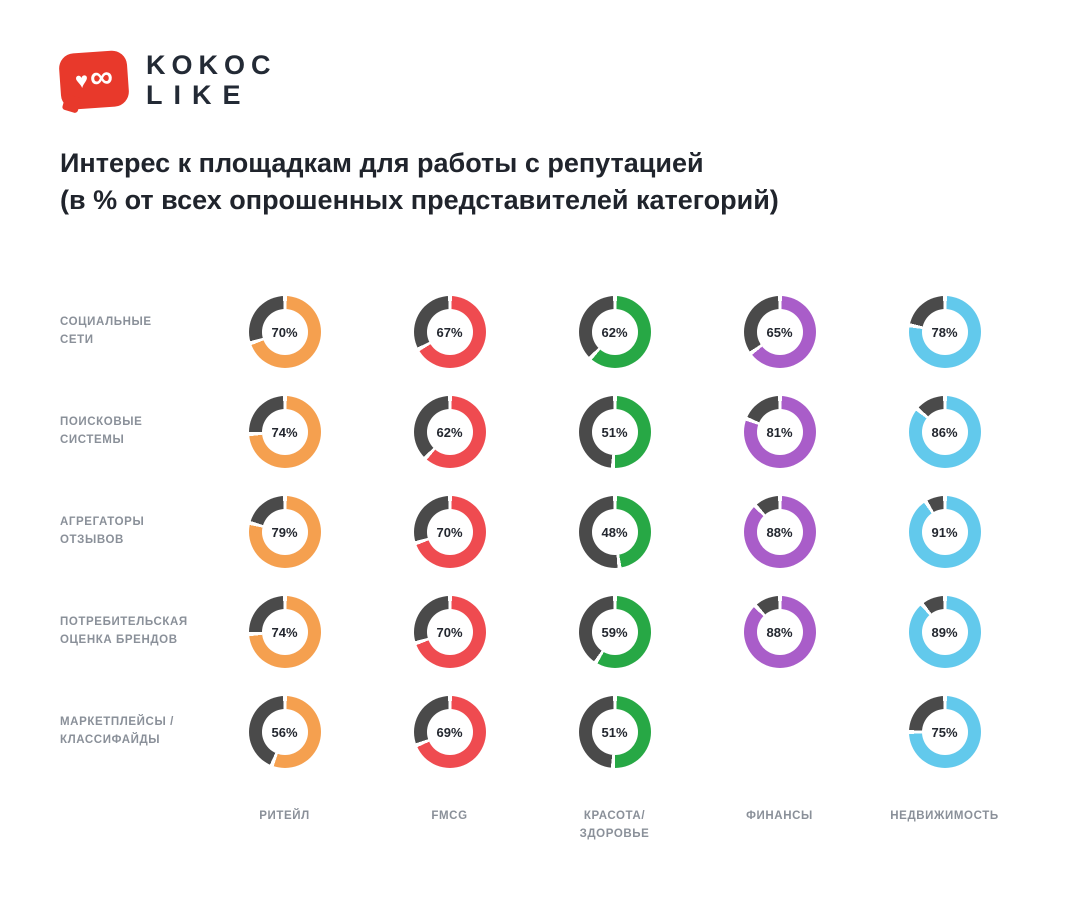 The height and width of the screenshot is (900, 1080). What do you see at coordinates (211, 65) in the screenshot?
I see `brand-name-top: KOKOC` at bounding box center [211, 65].